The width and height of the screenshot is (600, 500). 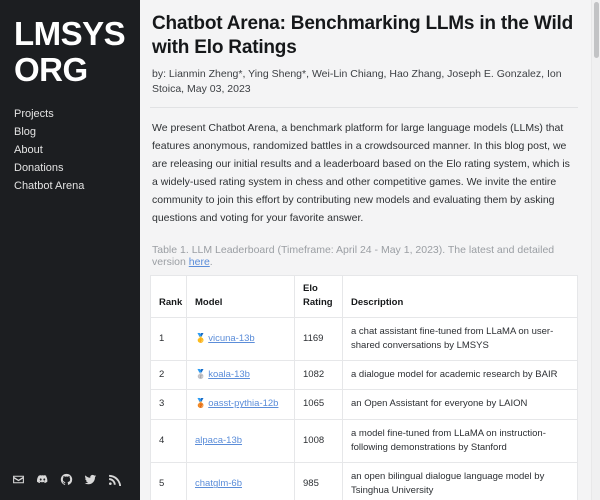 I want to click on site-logo: LMSYS ORG, so click(x=77, y=51).